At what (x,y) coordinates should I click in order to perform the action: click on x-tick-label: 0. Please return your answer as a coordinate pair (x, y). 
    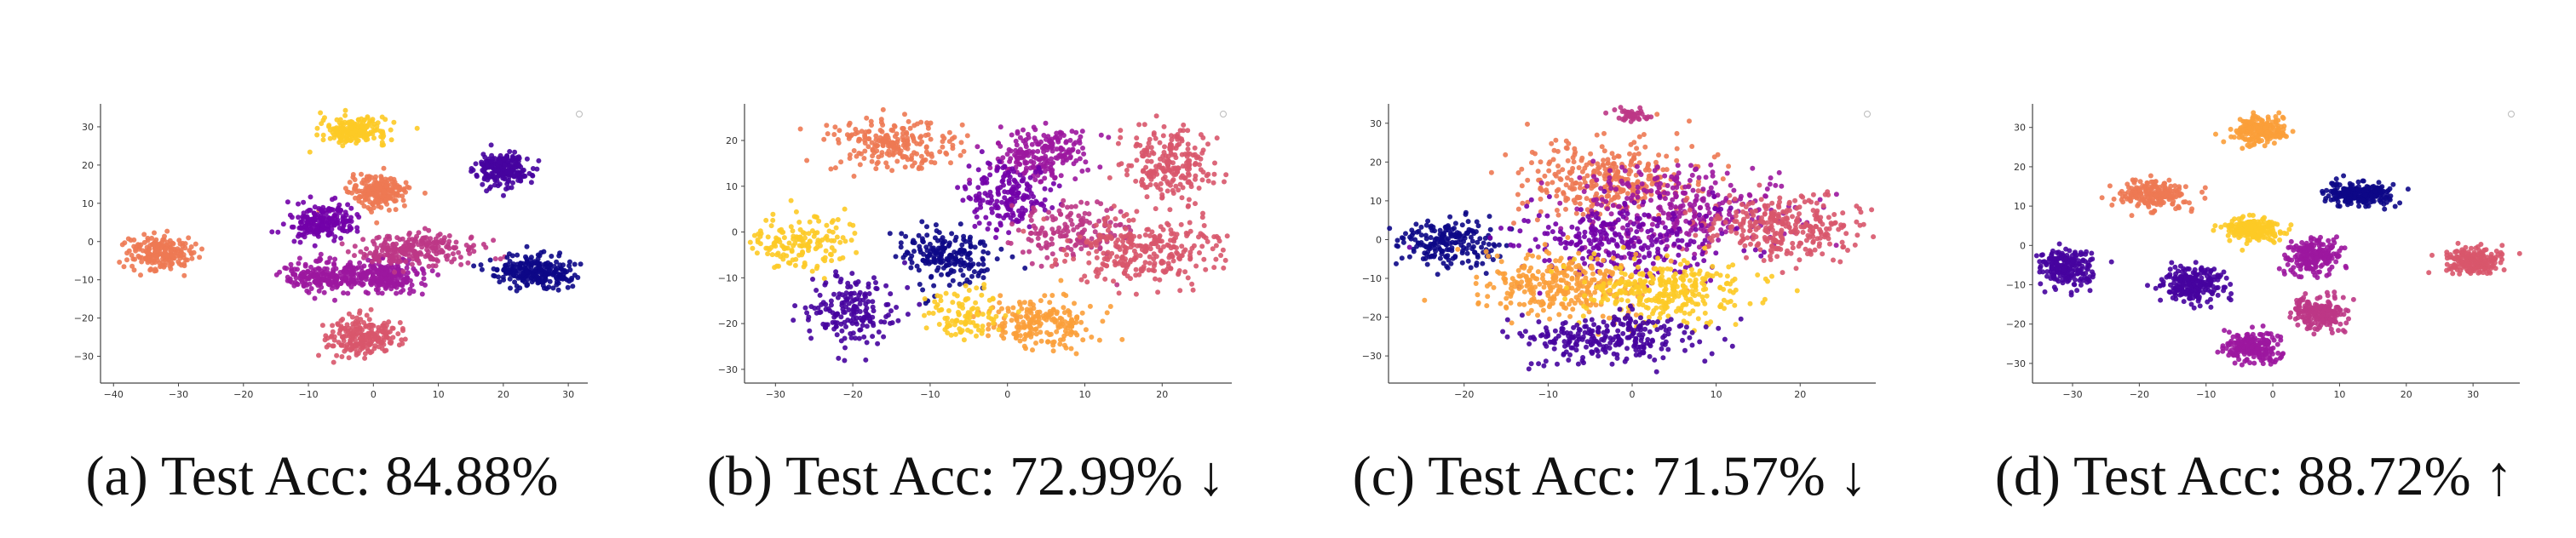
    Looking at the image, I should click on (374, 394).